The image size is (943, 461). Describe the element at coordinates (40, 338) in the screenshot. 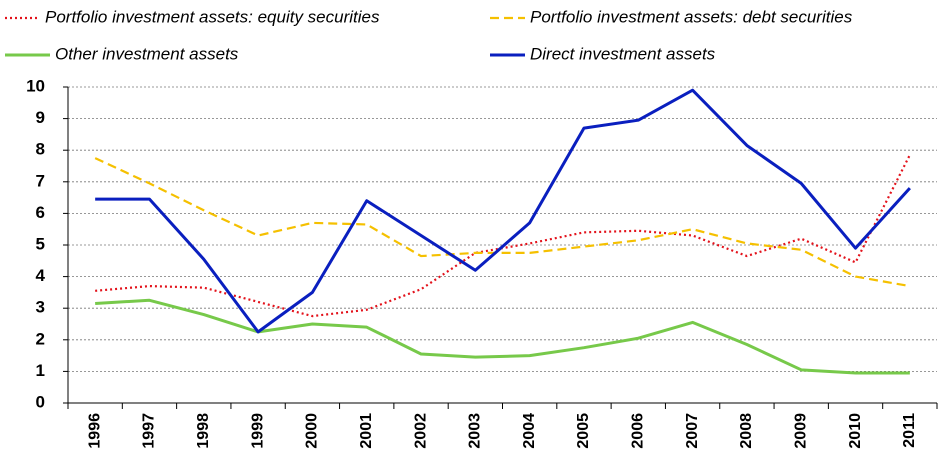

I see `y-tick-label: 2` at that location.